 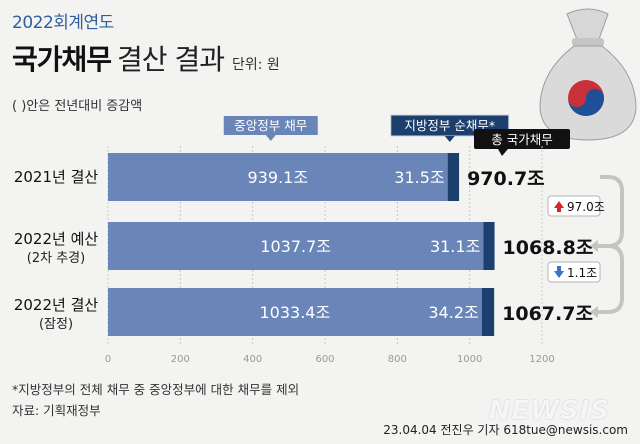 What do you see at coordinates (547, 314) in the screenshot?
I see `total-value: 1067.7조` at bounding box center [547, 314].